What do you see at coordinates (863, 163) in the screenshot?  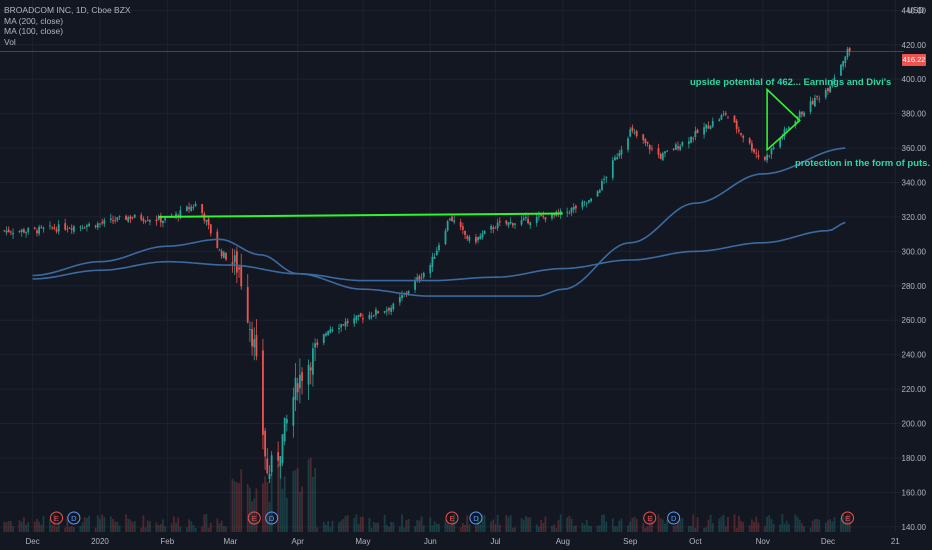 I see `protection-annotation: protection in the form of puts.` at bounding box center [863, 163].